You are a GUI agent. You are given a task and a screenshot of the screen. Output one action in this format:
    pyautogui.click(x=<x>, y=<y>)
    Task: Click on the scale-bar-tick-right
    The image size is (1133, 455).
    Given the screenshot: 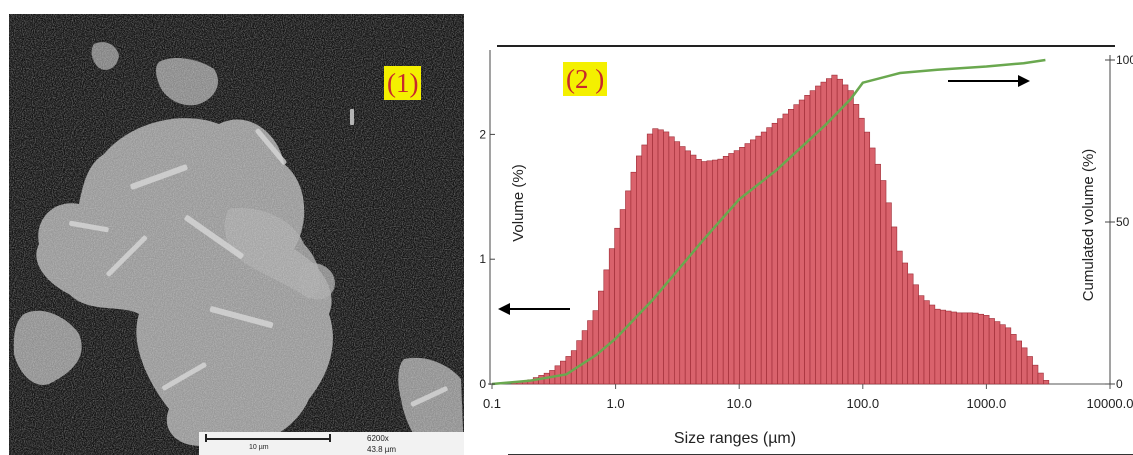 What is the action you would take?
    pyautogui.click(x=330, y=438)
    